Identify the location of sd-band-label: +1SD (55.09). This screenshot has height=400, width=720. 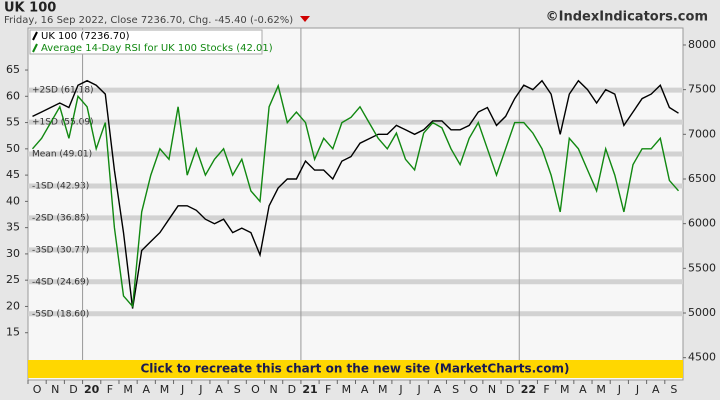
(63, 123).